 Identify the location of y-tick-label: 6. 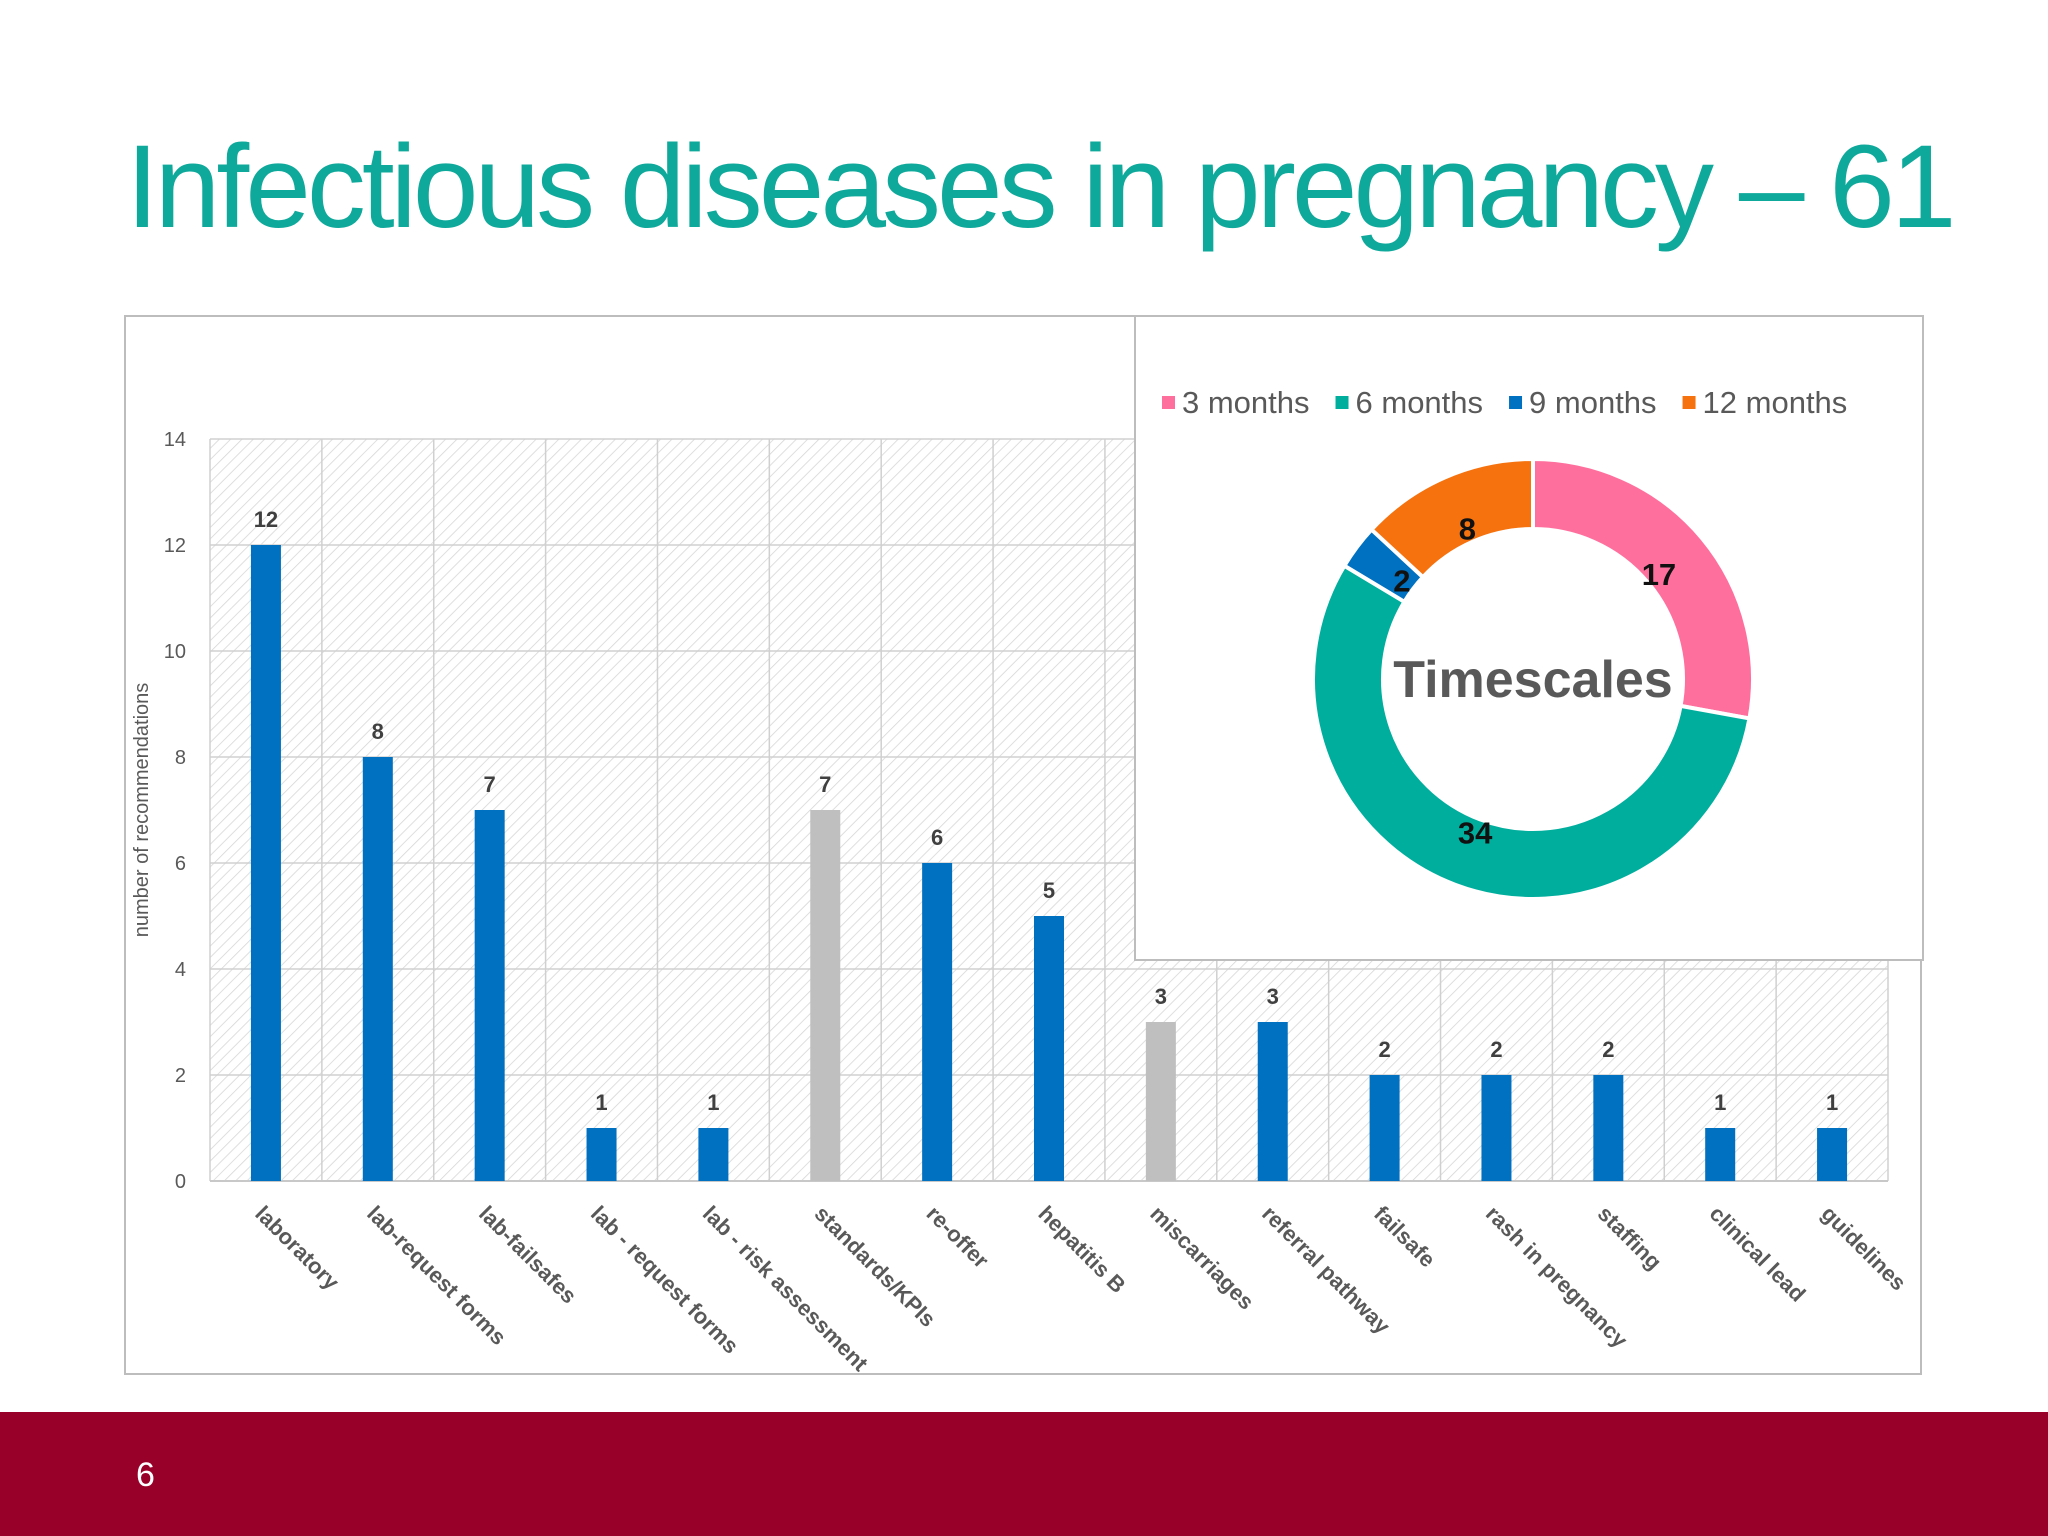
(180, 864).